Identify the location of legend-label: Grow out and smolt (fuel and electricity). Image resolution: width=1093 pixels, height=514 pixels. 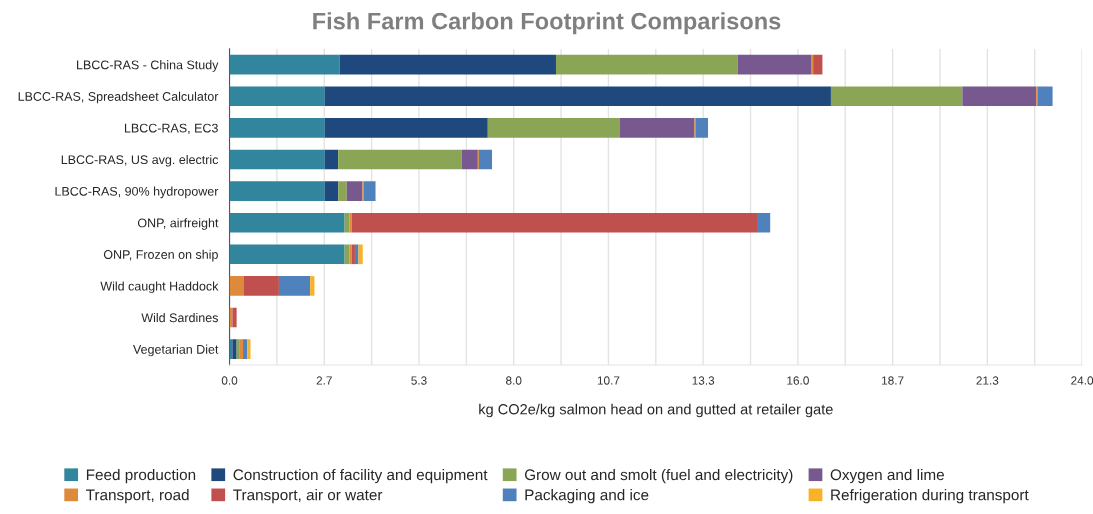
(658, 476).